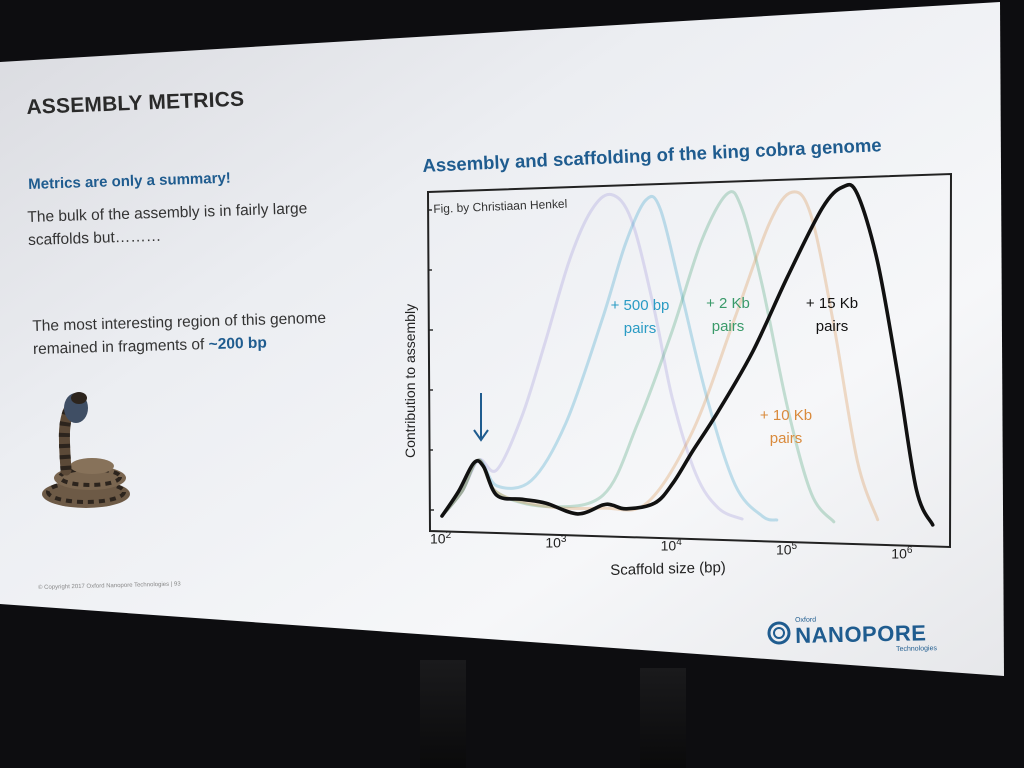 The image size is (1024, 768). What do you see at coordinates (779, 633) in the screenshot?
I see `nanopore-logo-icon` at bounding box center [779, 633].